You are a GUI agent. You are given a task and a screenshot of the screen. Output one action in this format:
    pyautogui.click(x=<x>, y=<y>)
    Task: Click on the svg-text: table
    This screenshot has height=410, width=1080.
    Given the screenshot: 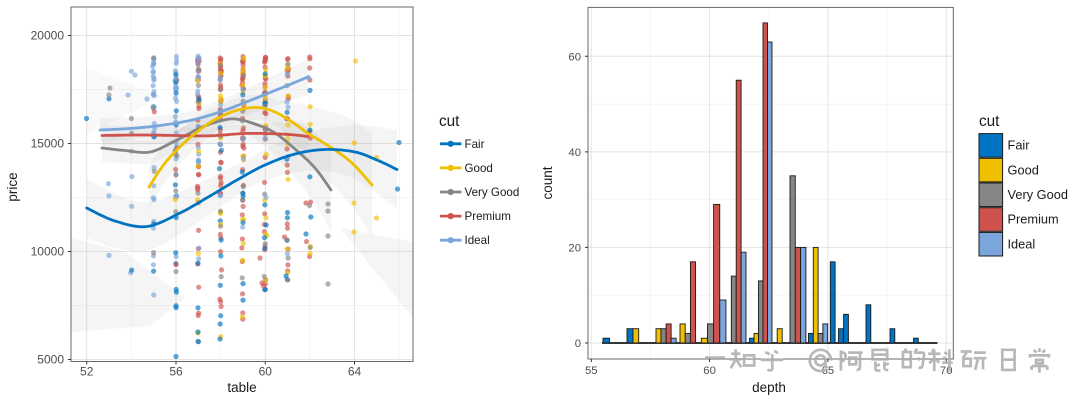 What is the action you would take?
    pyautogui.click(x=241, y=387)
    